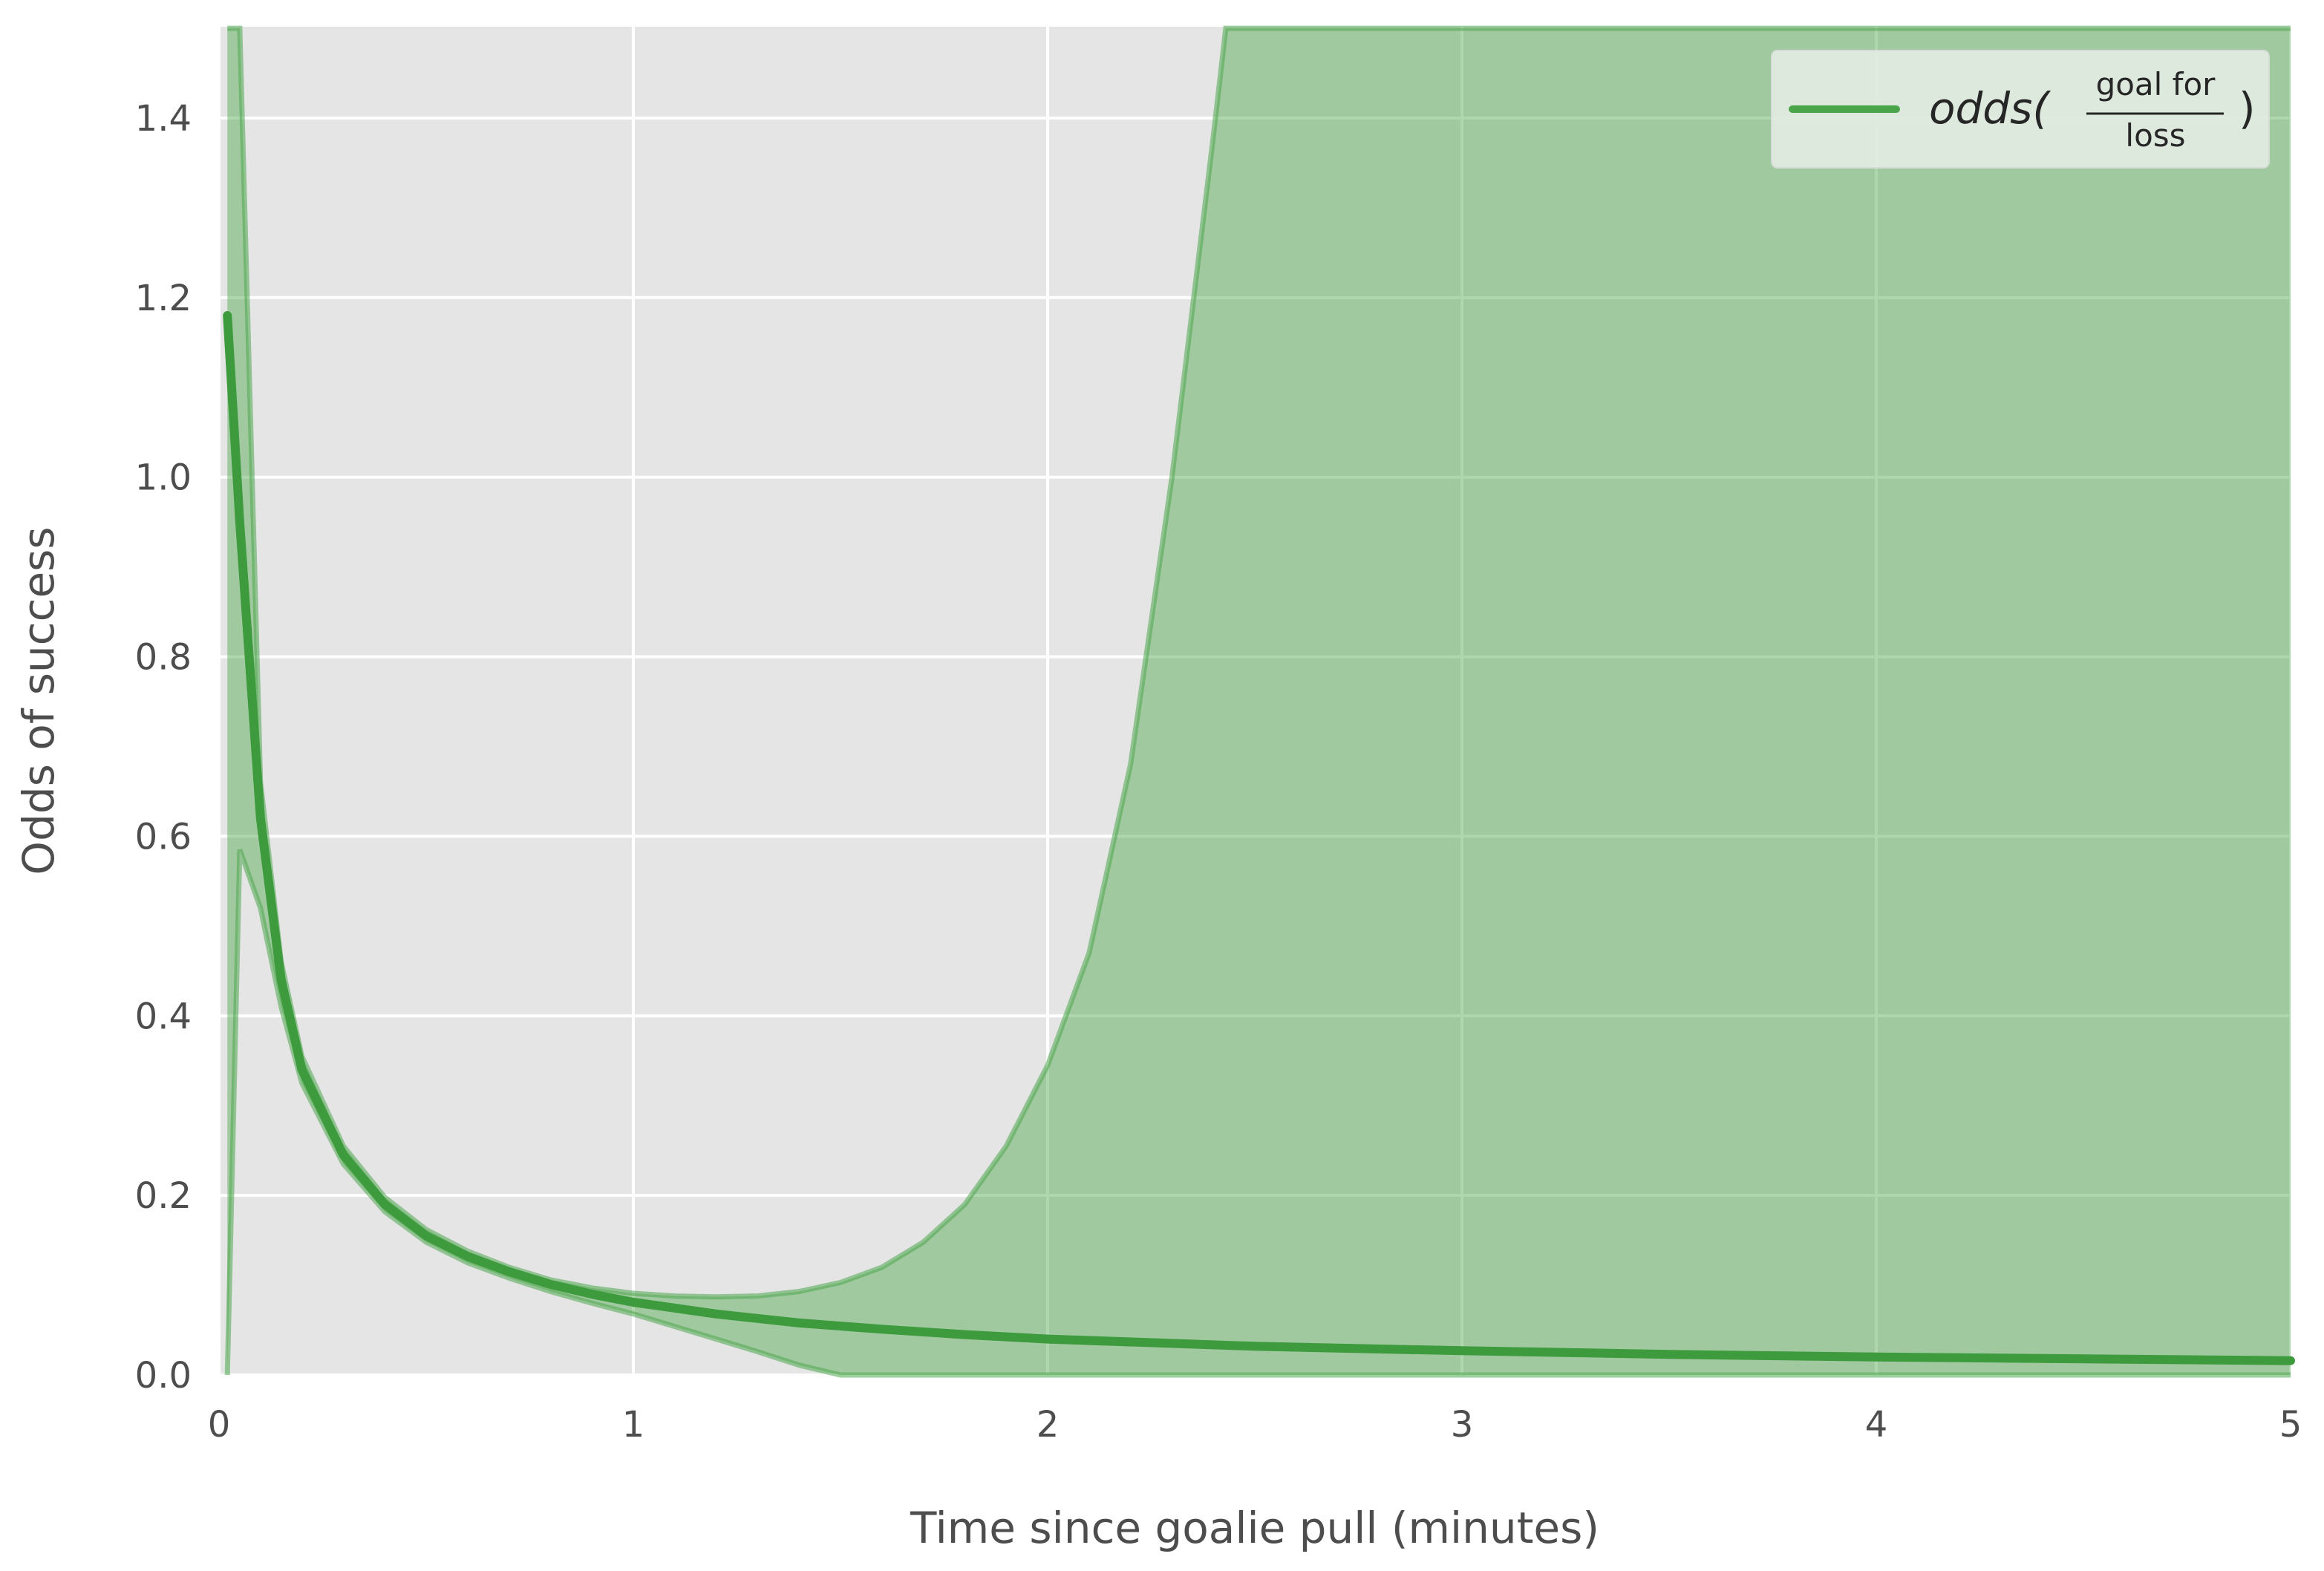  I want to click on x-tick-label: 5, so click(2290, 1425).